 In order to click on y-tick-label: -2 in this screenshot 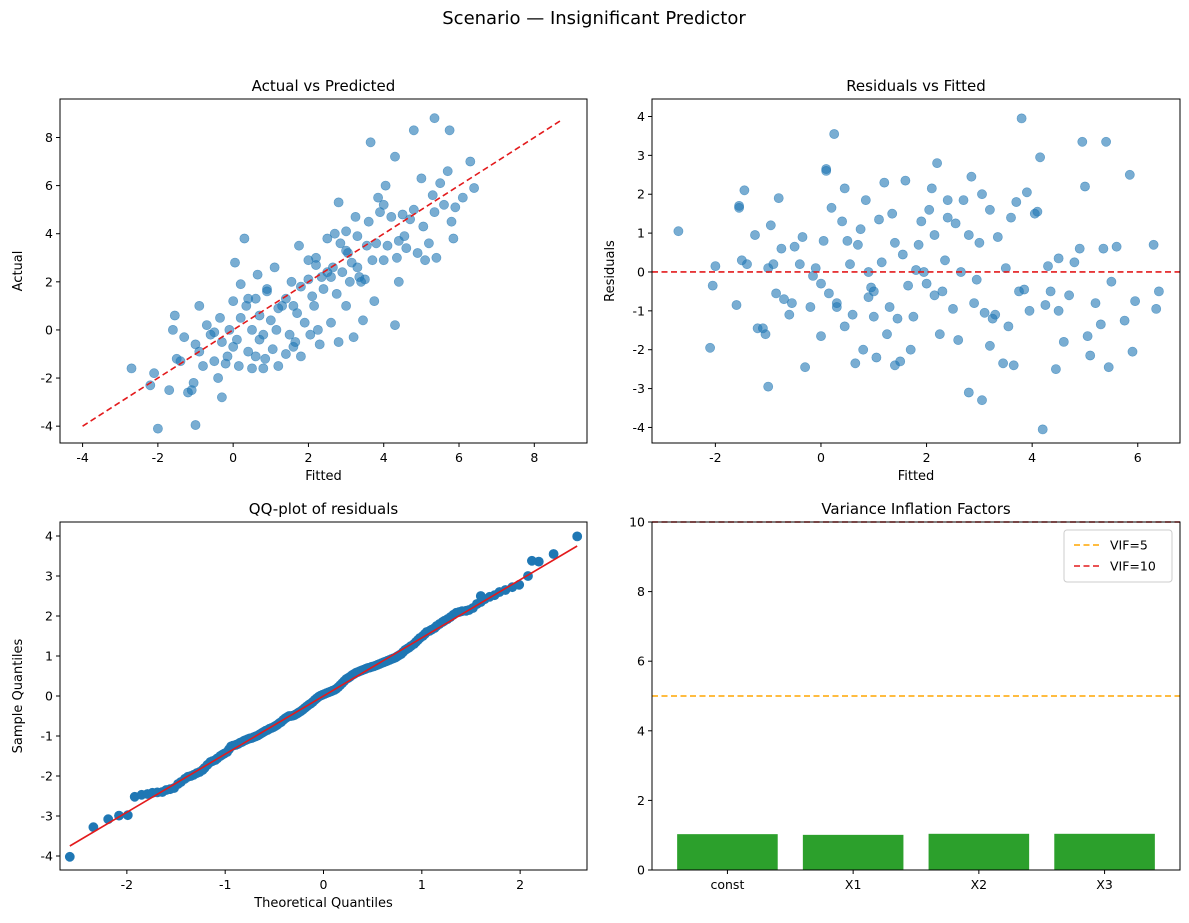, I will do `click(639, 349)`.